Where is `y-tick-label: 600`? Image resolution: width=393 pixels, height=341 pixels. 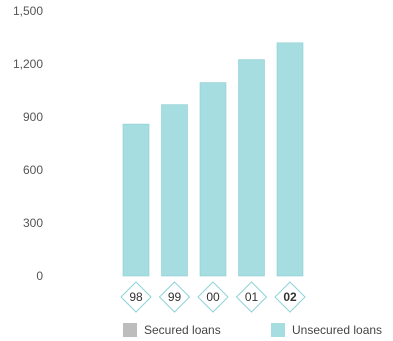 y-tick-label: 600 is located at coordinates (33, 170).